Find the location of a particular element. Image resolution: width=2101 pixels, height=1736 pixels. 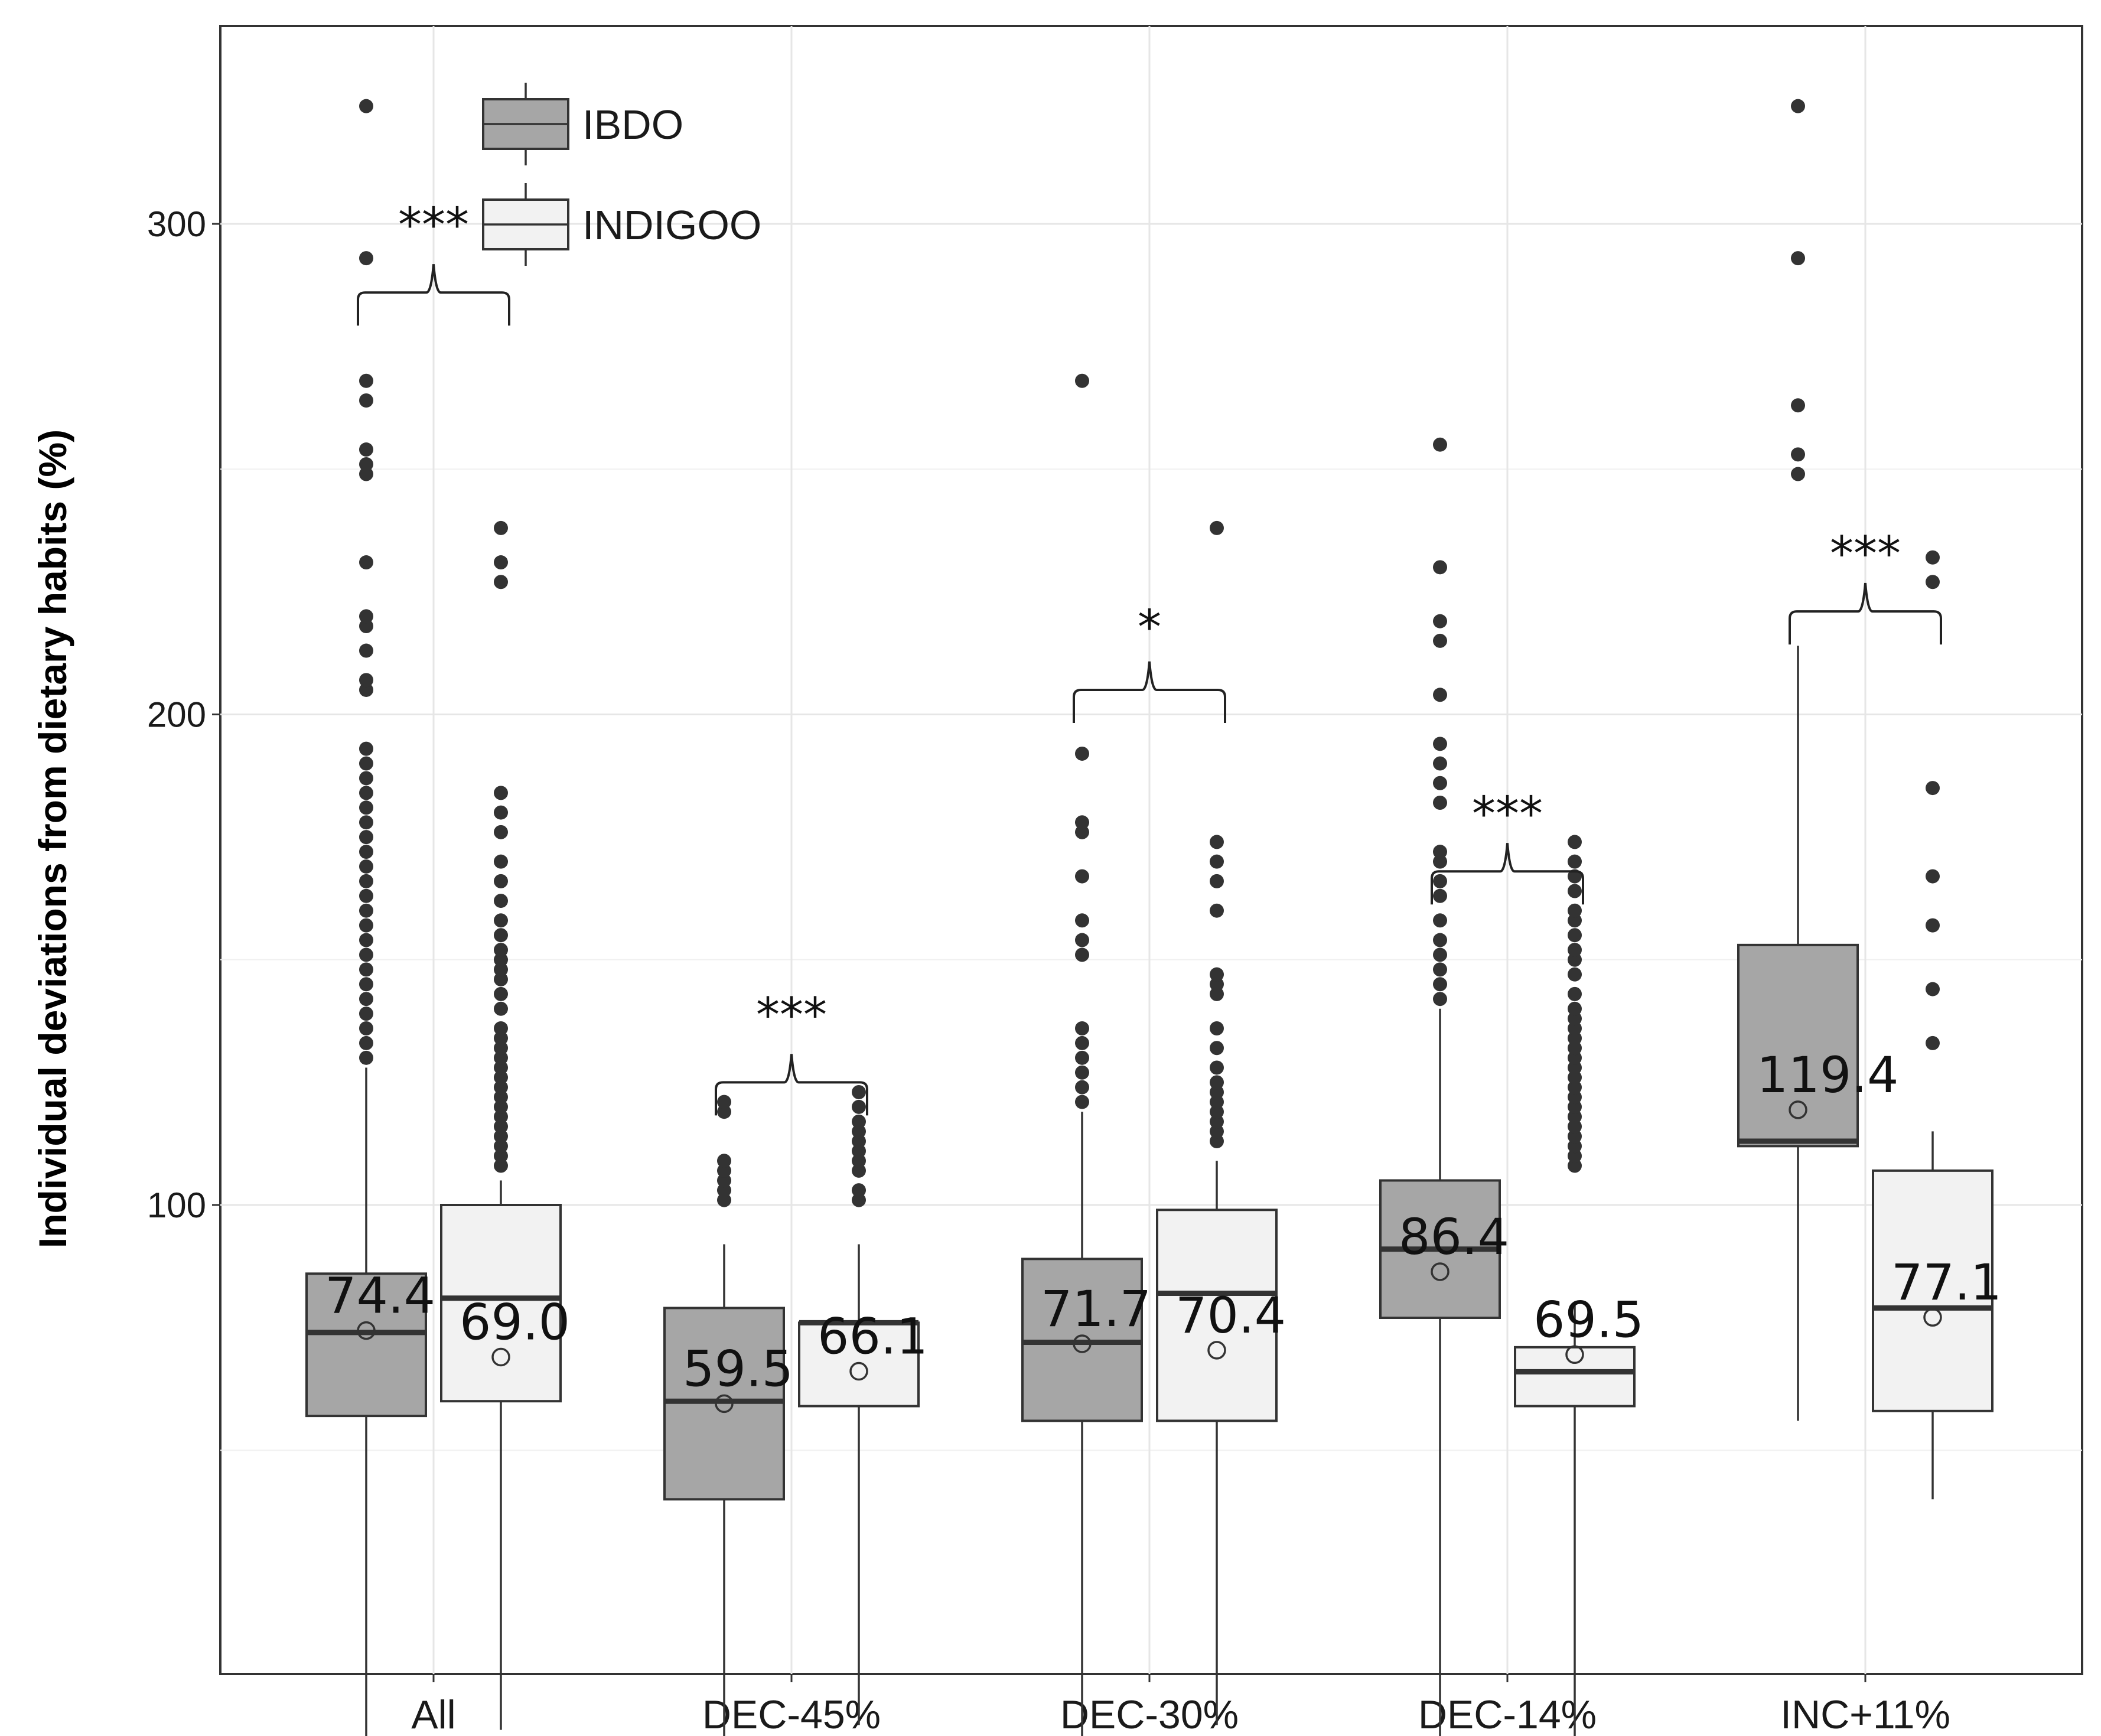

legend-label: INDIGOO is located at coordinates (671, 225).